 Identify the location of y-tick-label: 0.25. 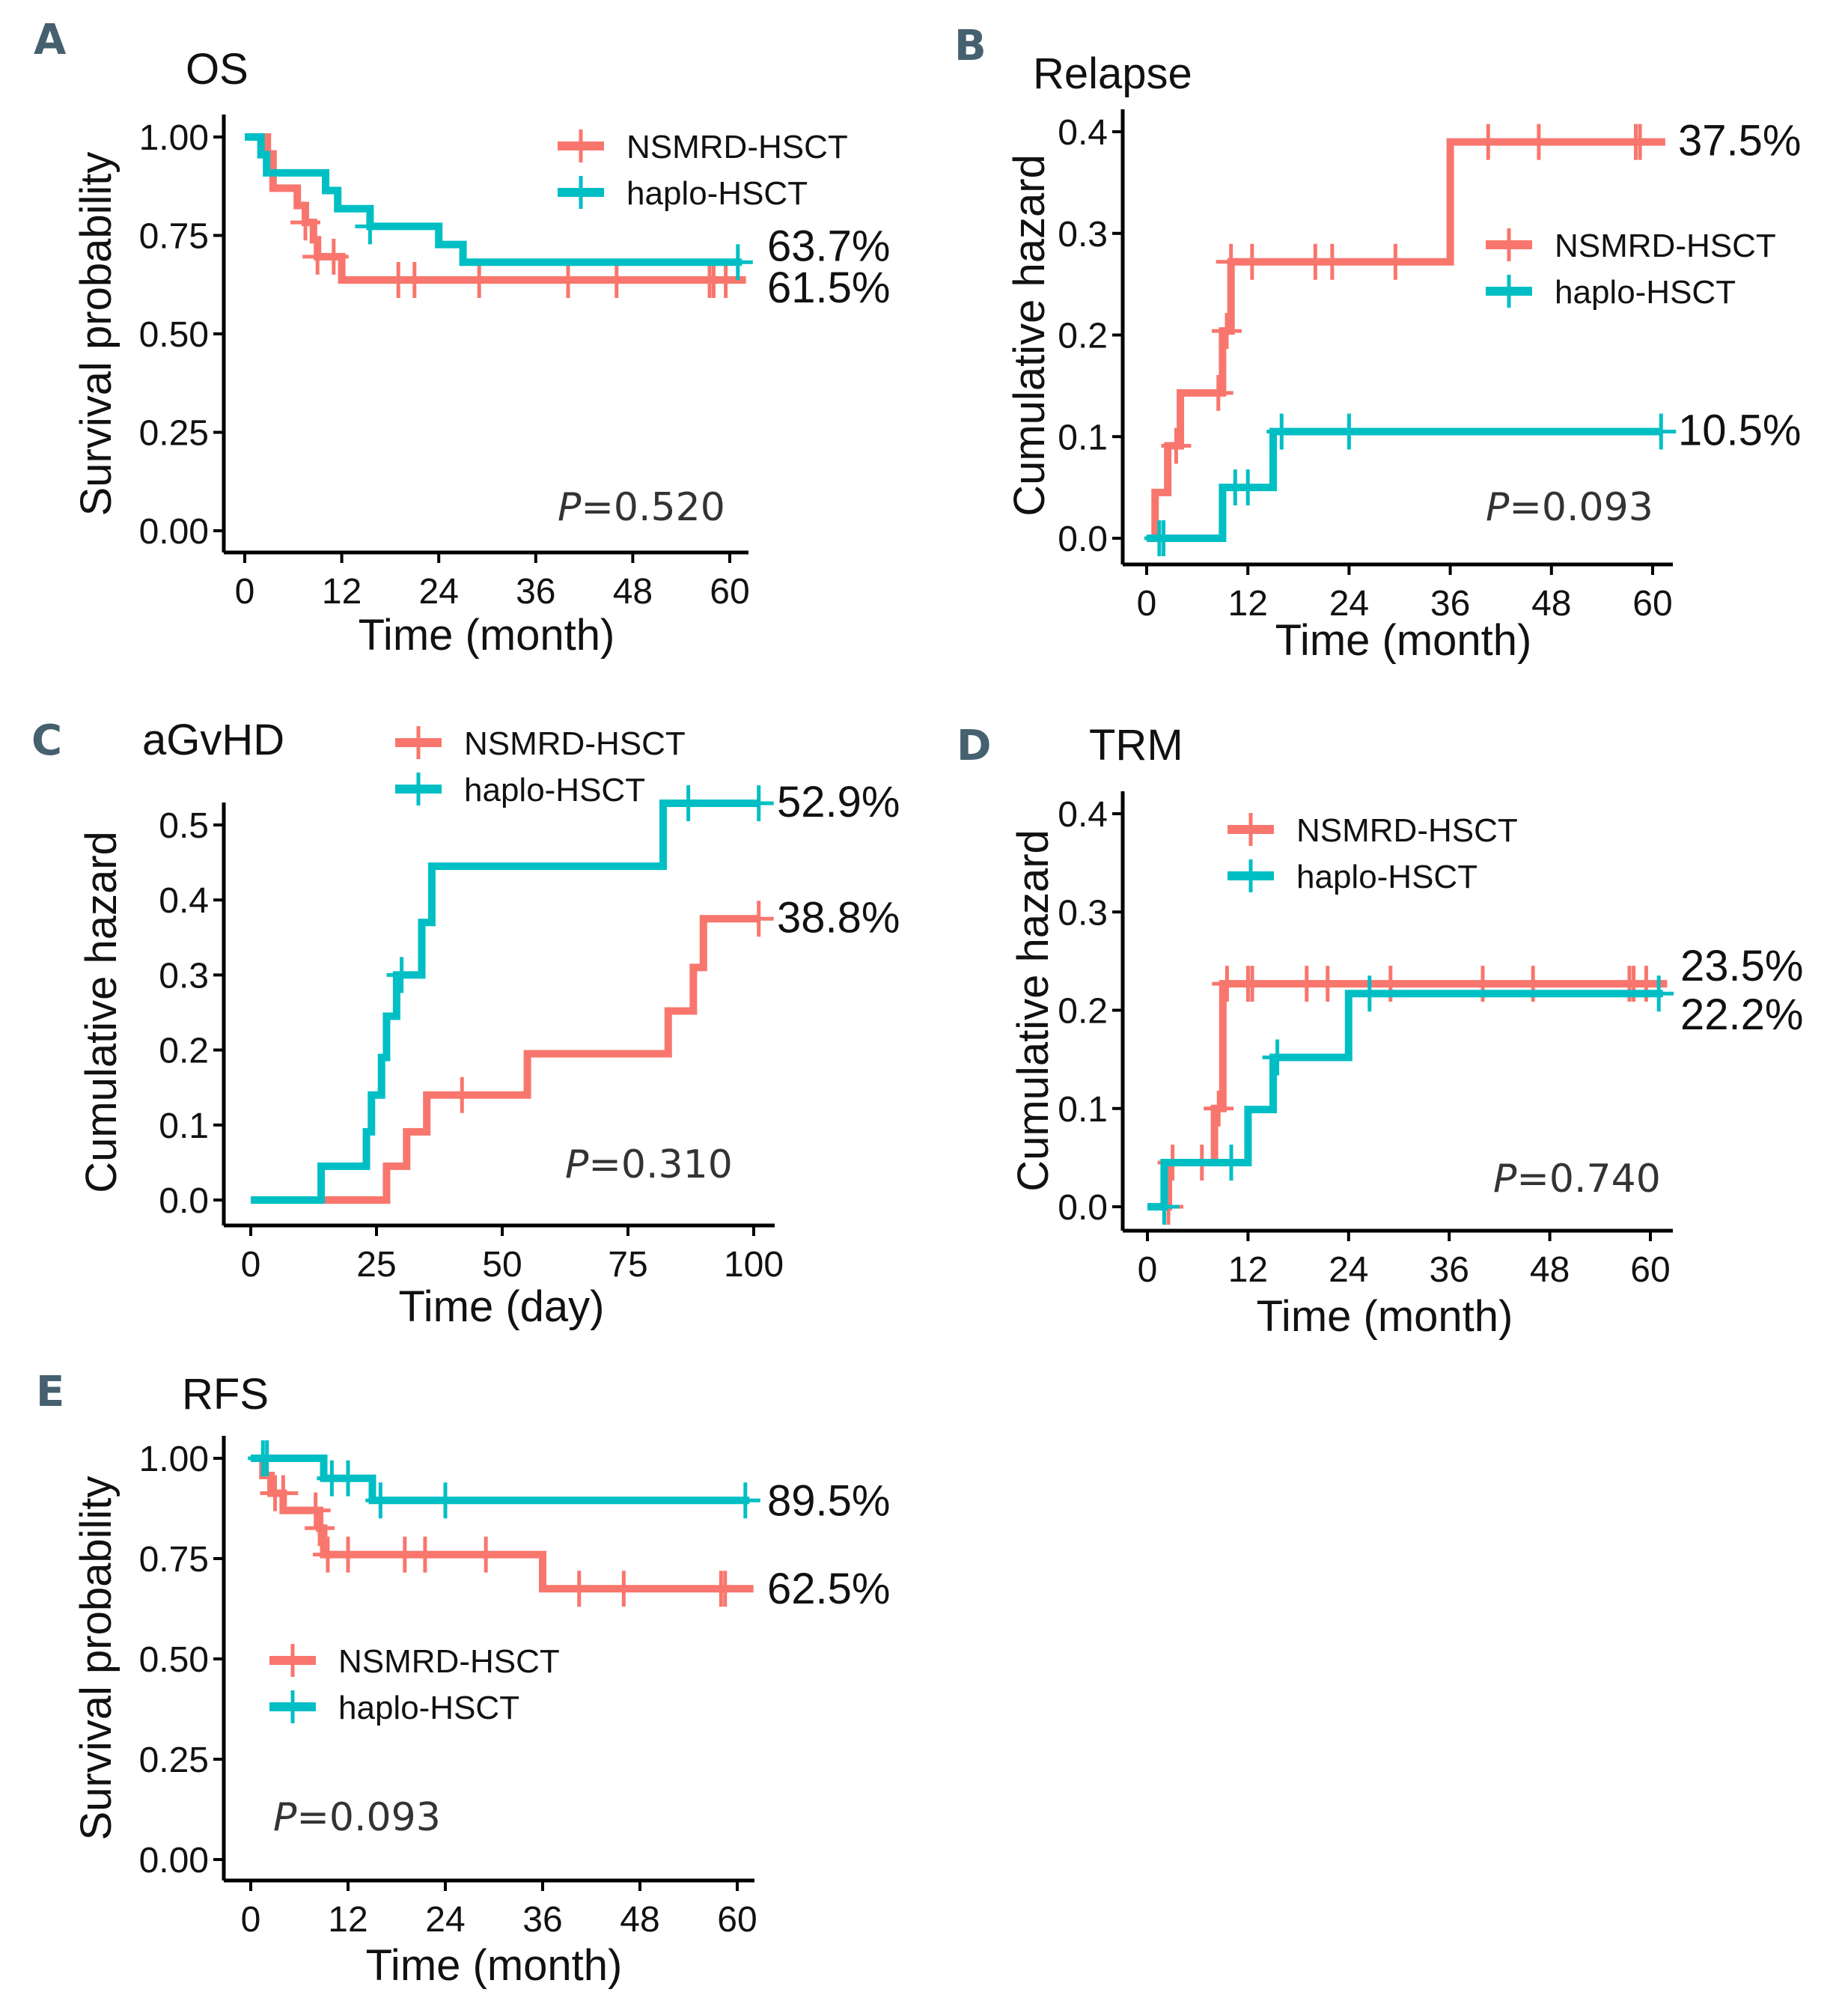
(174, 1760).